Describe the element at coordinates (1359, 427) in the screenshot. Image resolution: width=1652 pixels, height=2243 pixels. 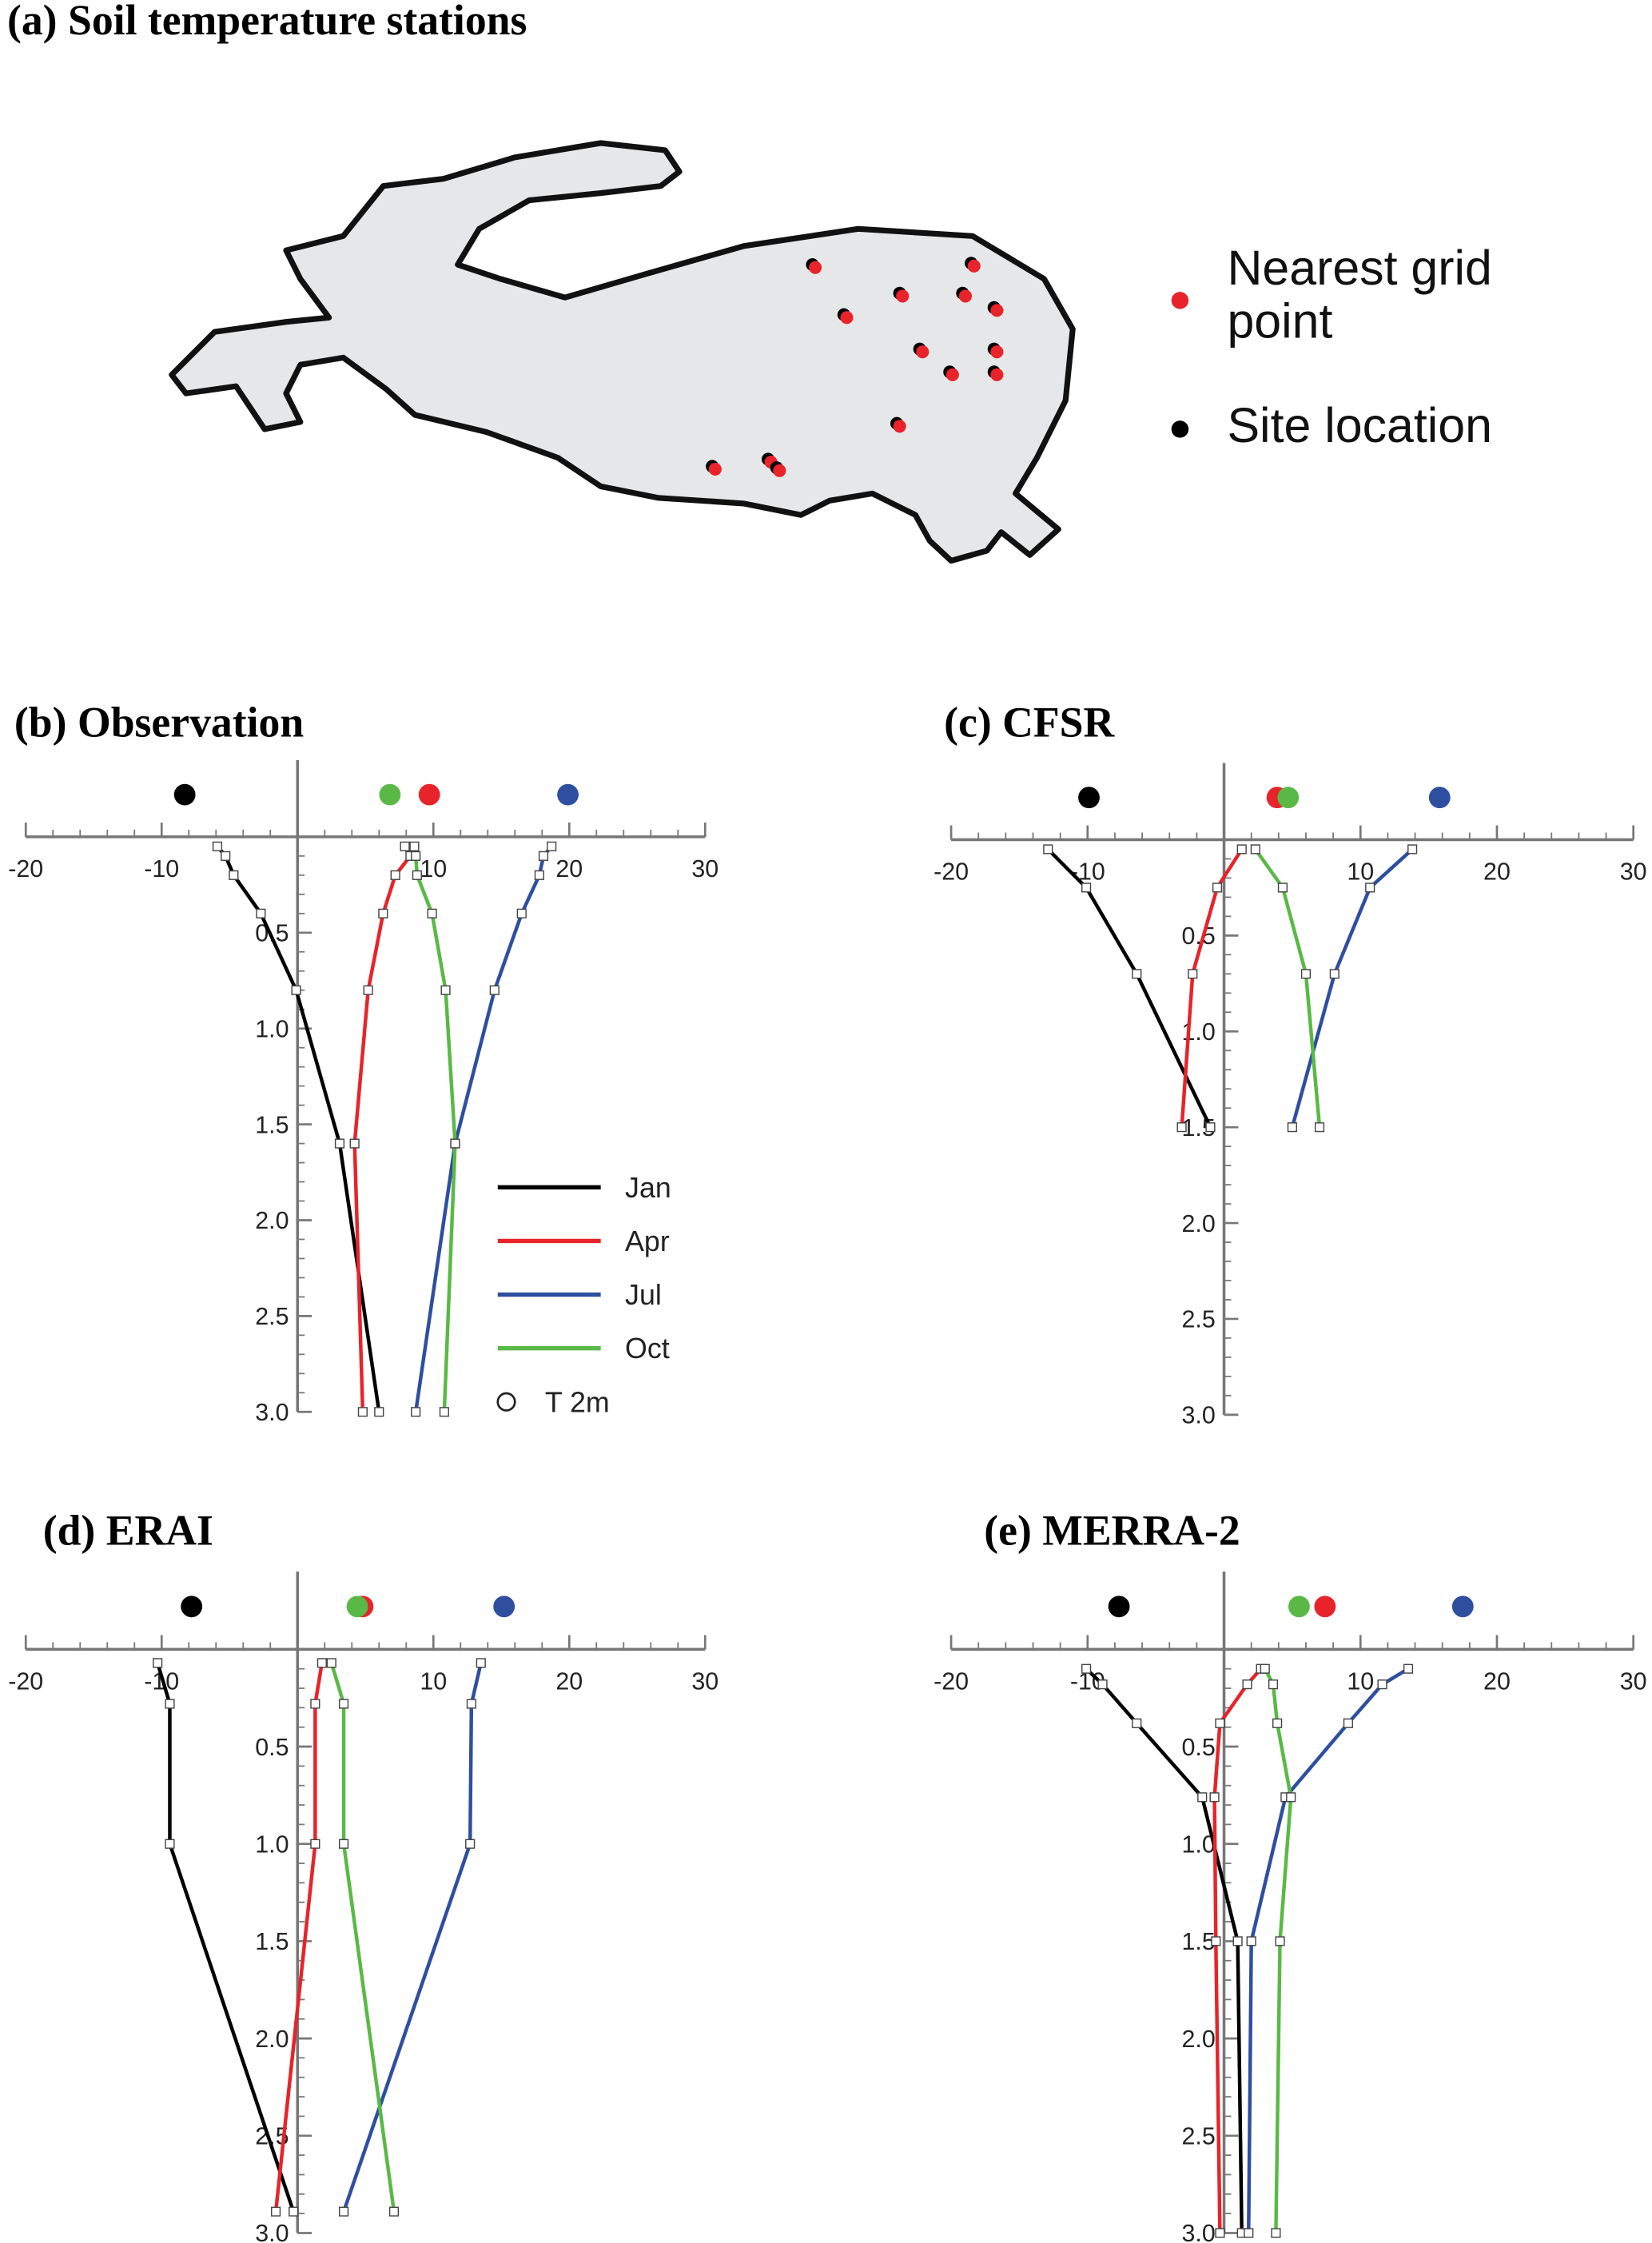
I see `legend-label: Site location` at that location.